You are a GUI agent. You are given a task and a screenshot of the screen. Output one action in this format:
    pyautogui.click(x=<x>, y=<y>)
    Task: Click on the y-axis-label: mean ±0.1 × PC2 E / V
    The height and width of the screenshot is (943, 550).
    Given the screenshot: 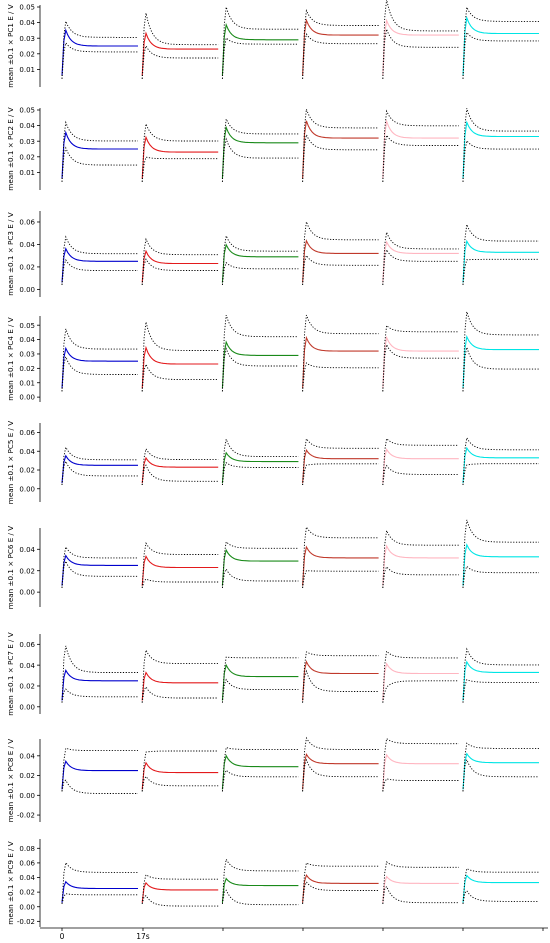 What is the action you would take?
    pyautogui.click(x=10, y=148)
    